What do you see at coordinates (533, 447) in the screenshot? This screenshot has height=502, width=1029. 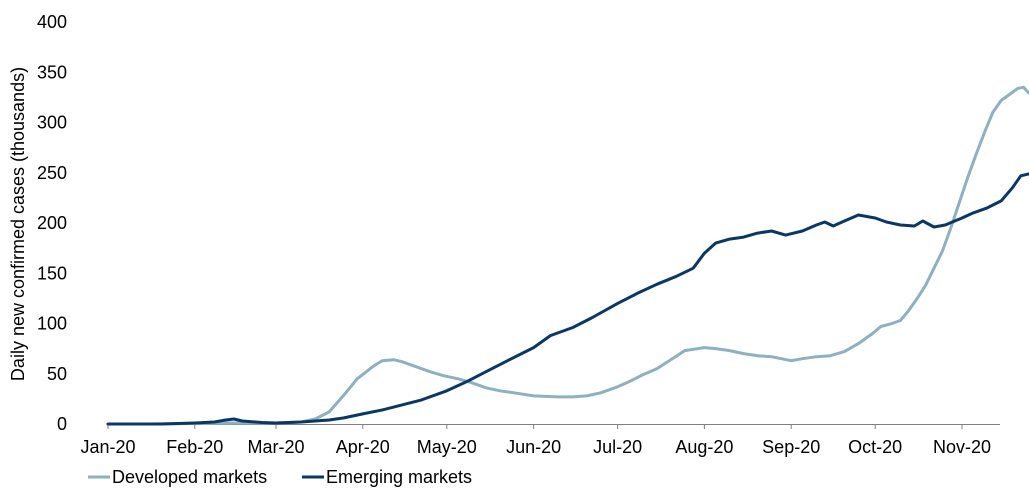 I see `x-tick-label: Jun-20` at bounding box center [533, 447].